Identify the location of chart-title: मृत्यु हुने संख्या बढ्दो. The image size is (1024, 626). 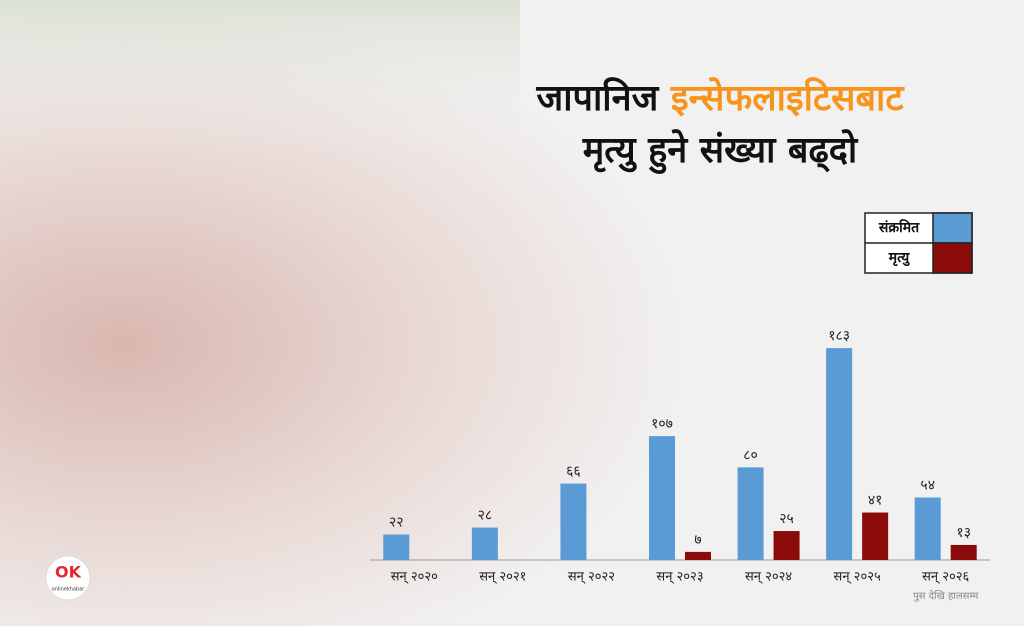
(720, 151).